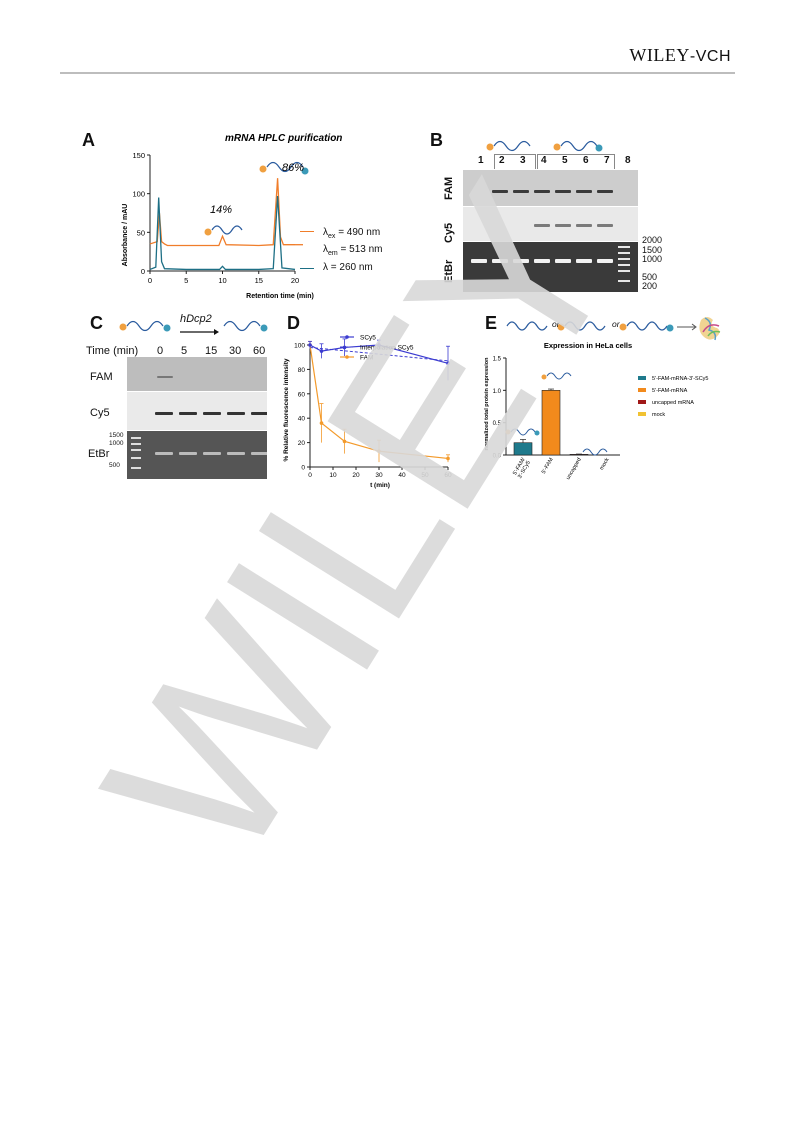  What do you see at coordinates (223, 230) in the screenshot?
I see `short-mrna-icon` at bounding box center [223, 230].